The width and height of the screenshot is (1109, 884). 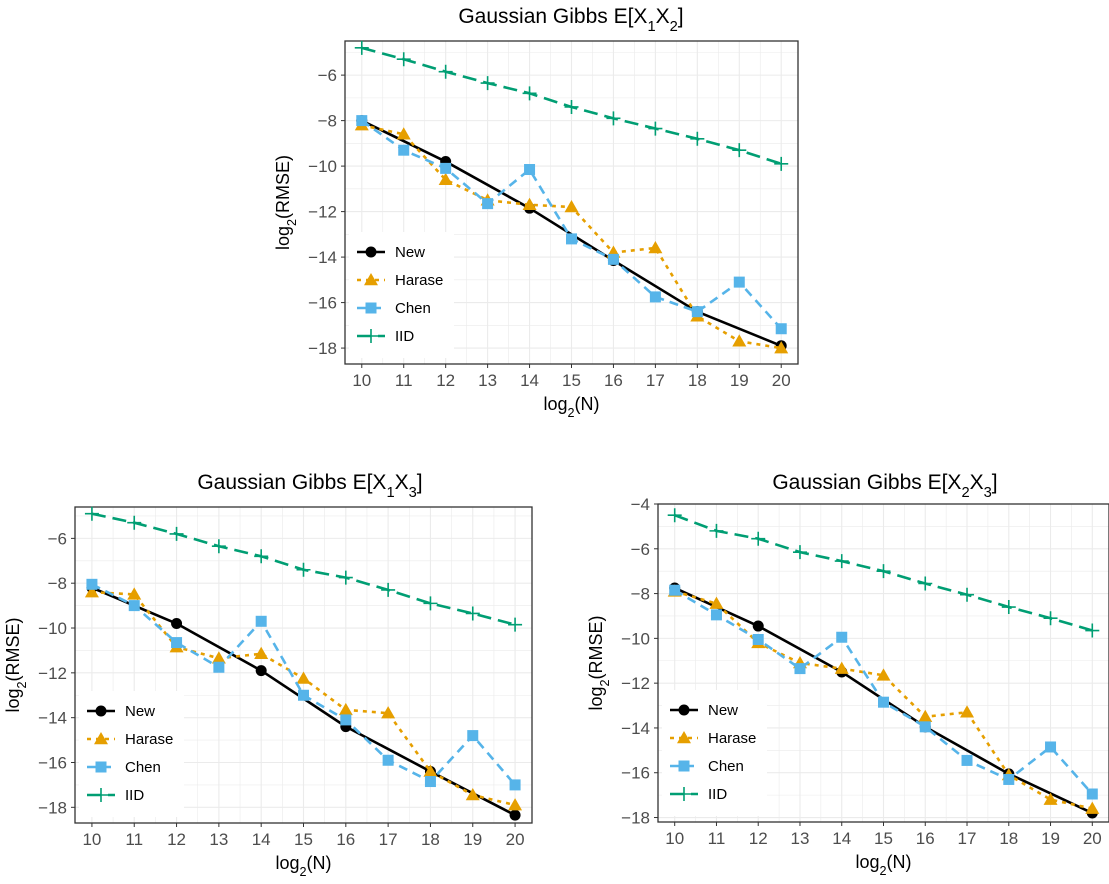 I want to click on grid, so click(x=571, y=202).